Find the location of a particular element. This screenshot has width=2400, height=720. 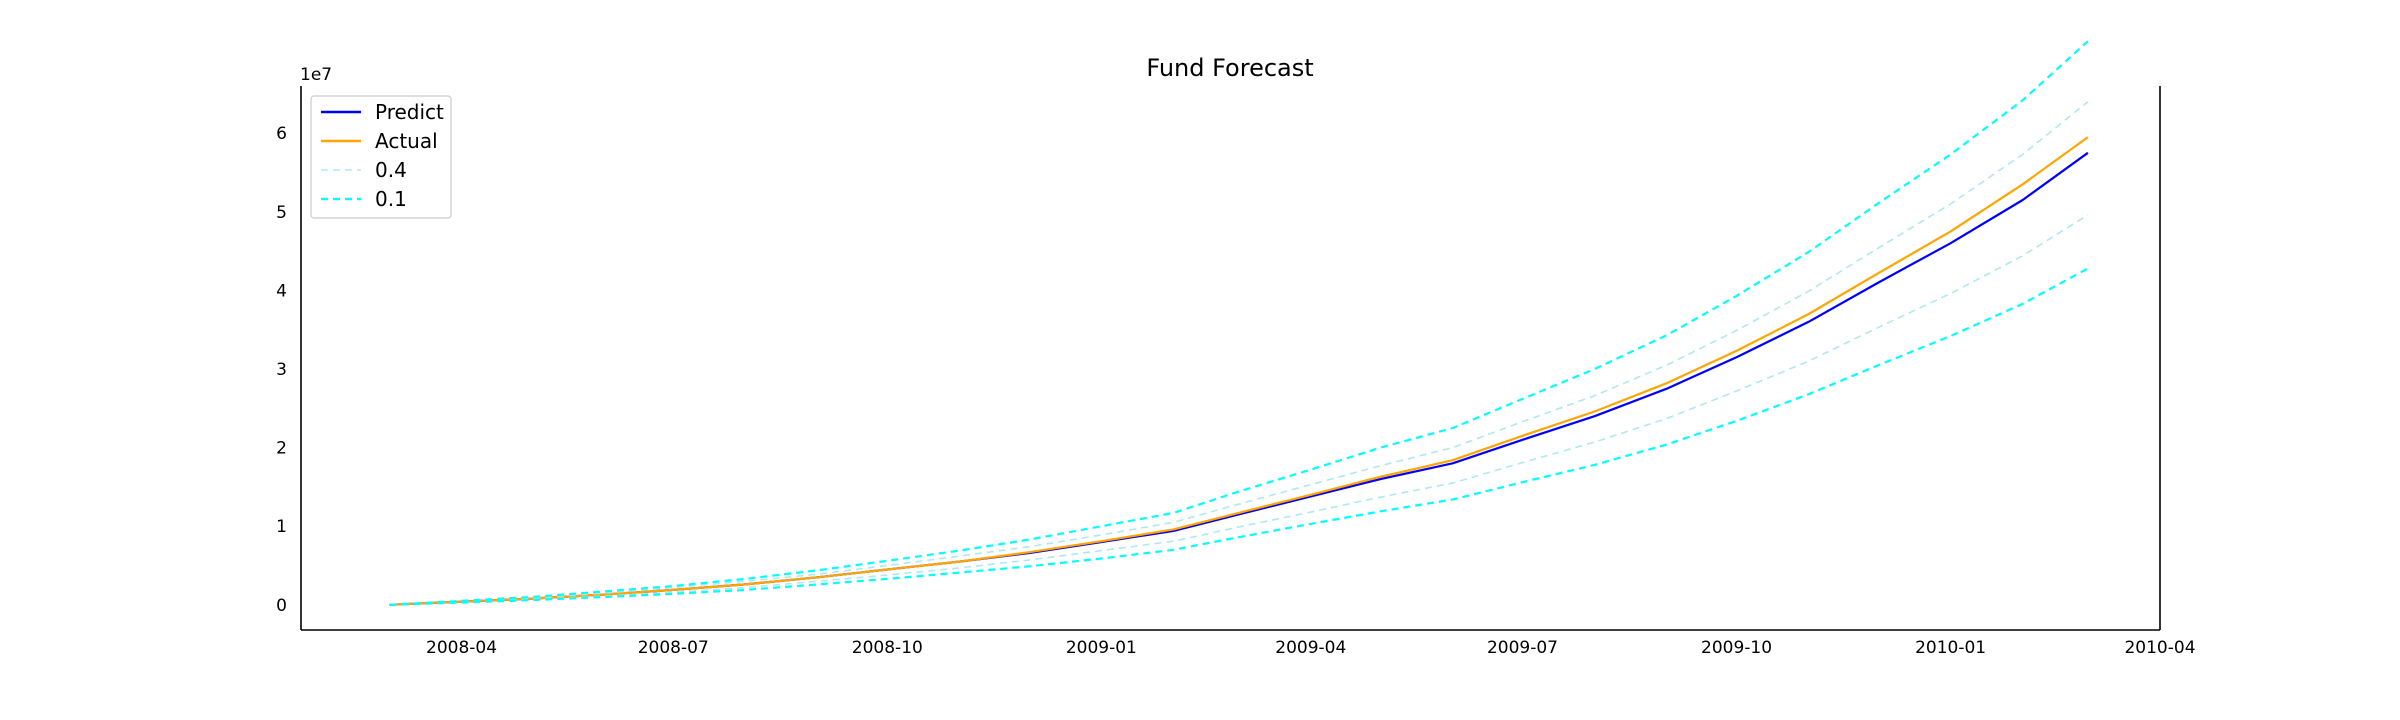

legend-box is located at coordinates (381, 157).